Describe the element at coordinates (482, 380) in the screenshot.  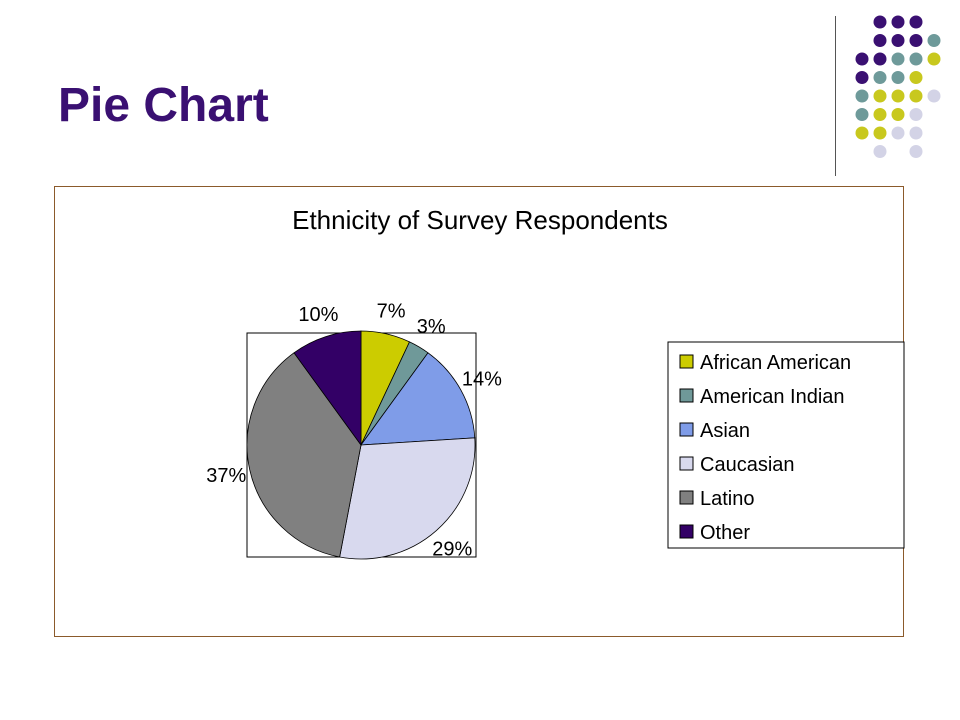
I see `slice-label: 14%` at that location.